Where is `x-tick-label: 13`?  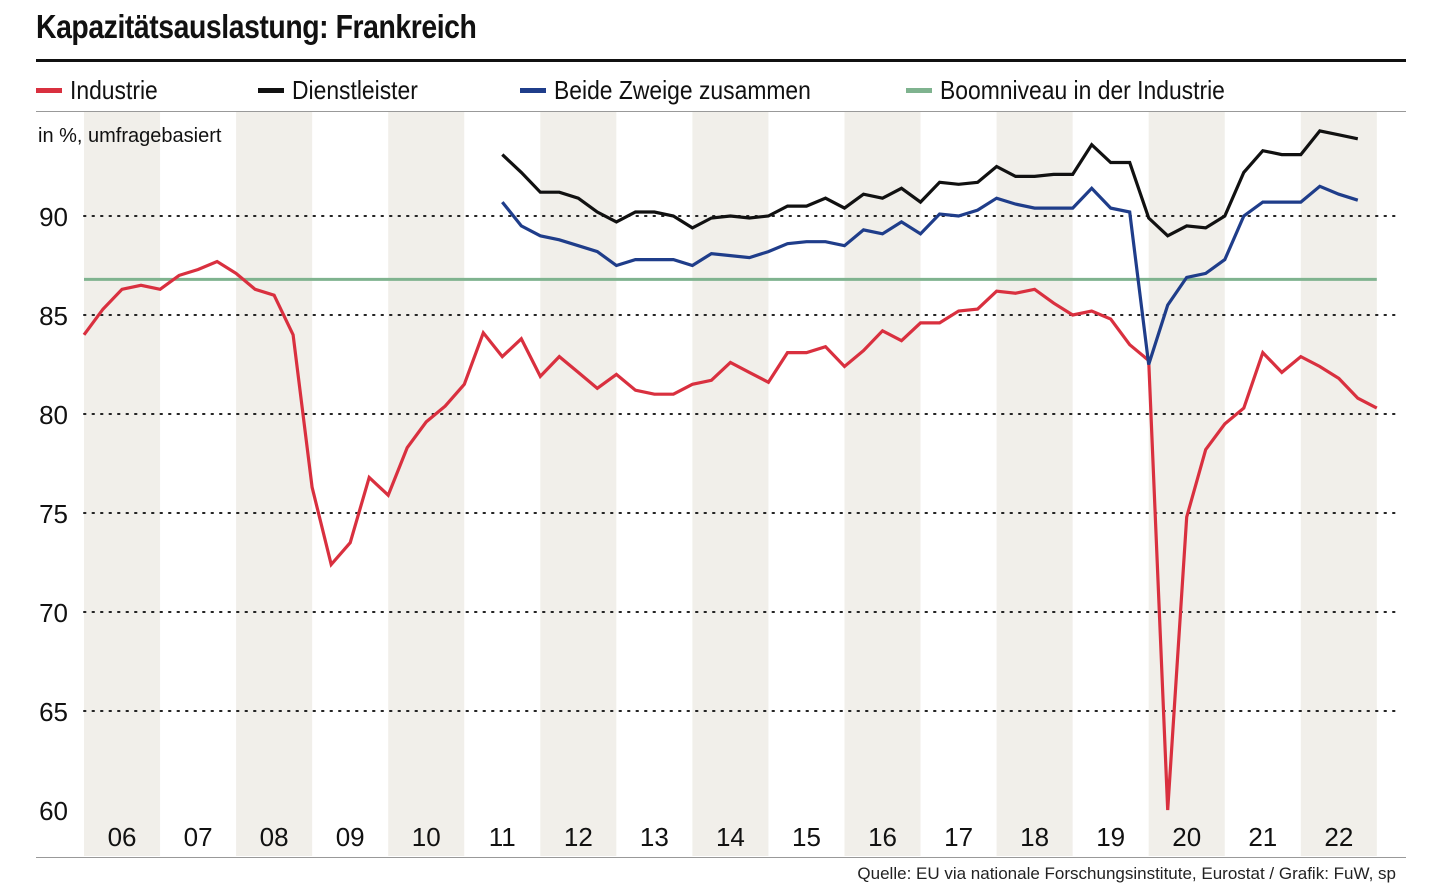 x-tick-label: 13 is located at coordinates (654, 837).